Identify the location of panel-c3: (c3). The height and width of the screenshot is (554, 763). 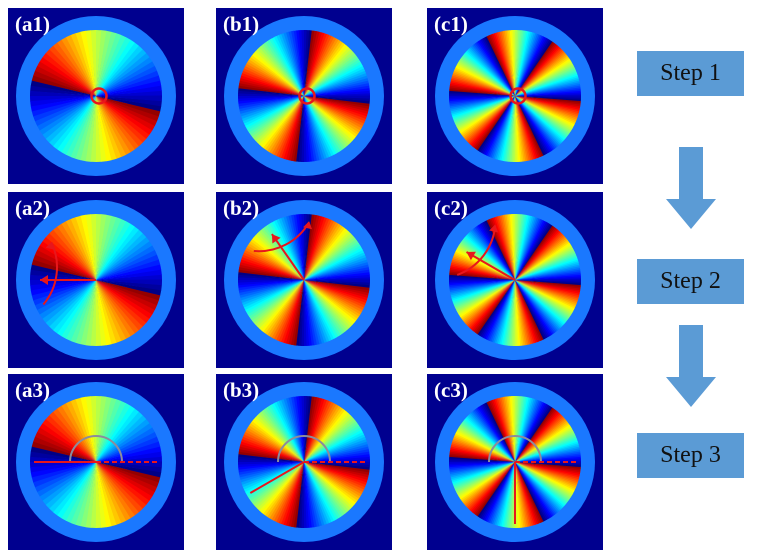
(515, 462).